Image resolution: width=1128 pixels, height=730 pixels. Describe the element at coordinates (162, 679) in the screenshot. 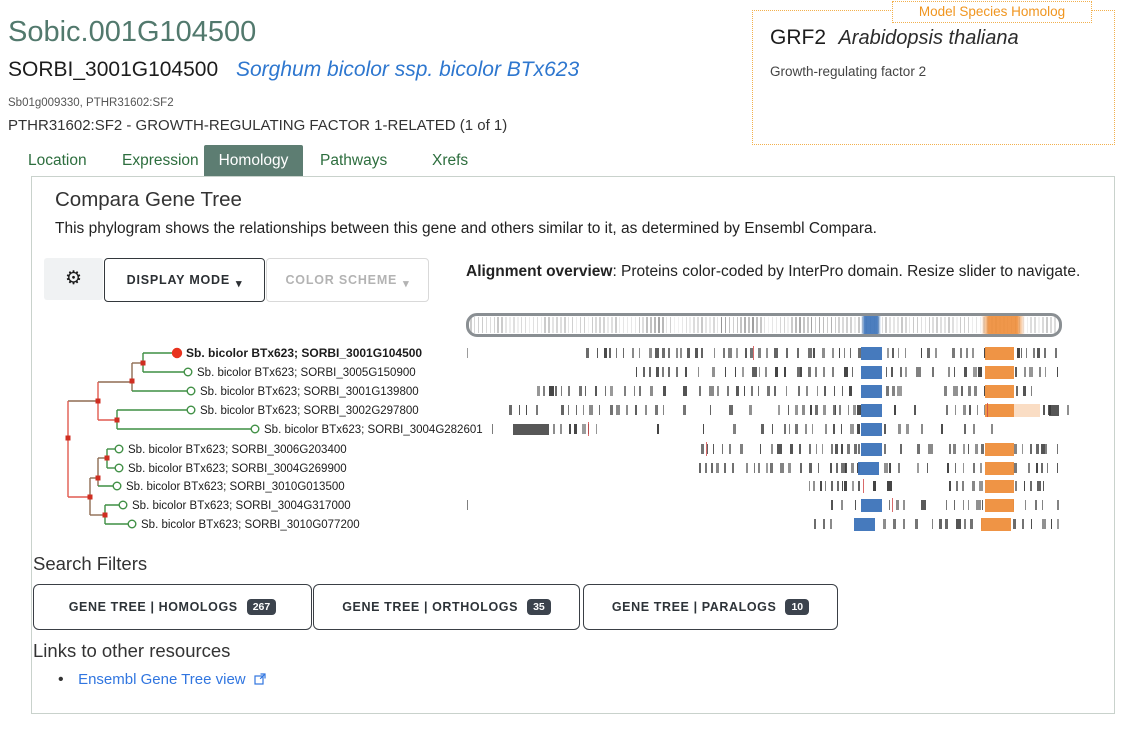

I see `ensembl-gene-tree-link: Ensembl Gene Tree view` at that location.